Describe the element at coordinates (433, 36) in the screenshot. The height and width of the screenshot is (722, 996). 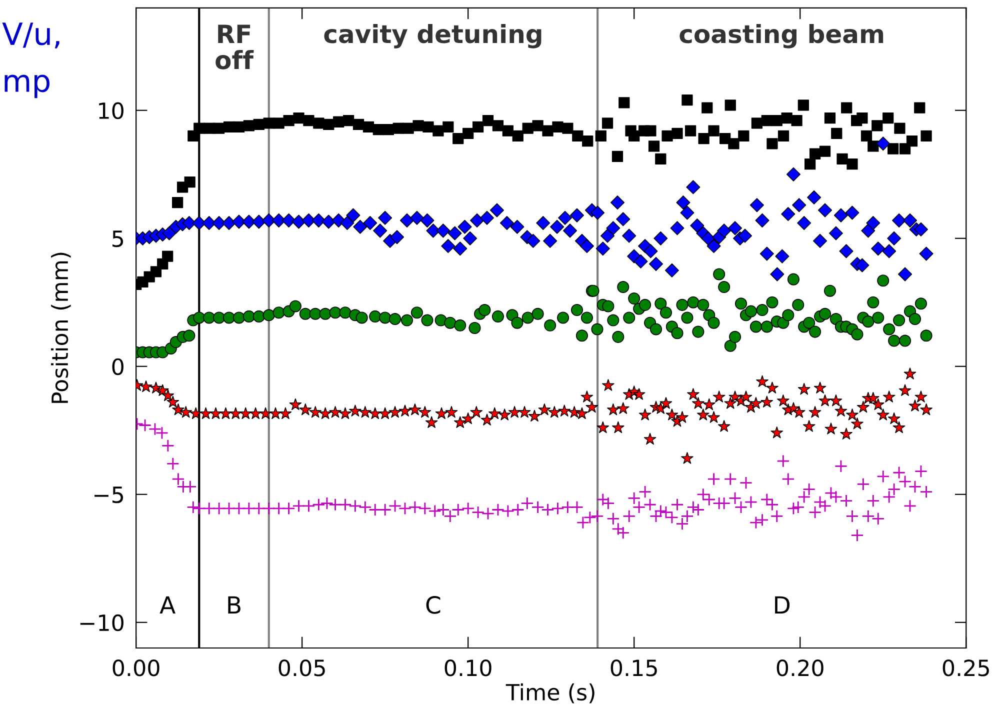
I see `annotation: cavity detuning` at that location.